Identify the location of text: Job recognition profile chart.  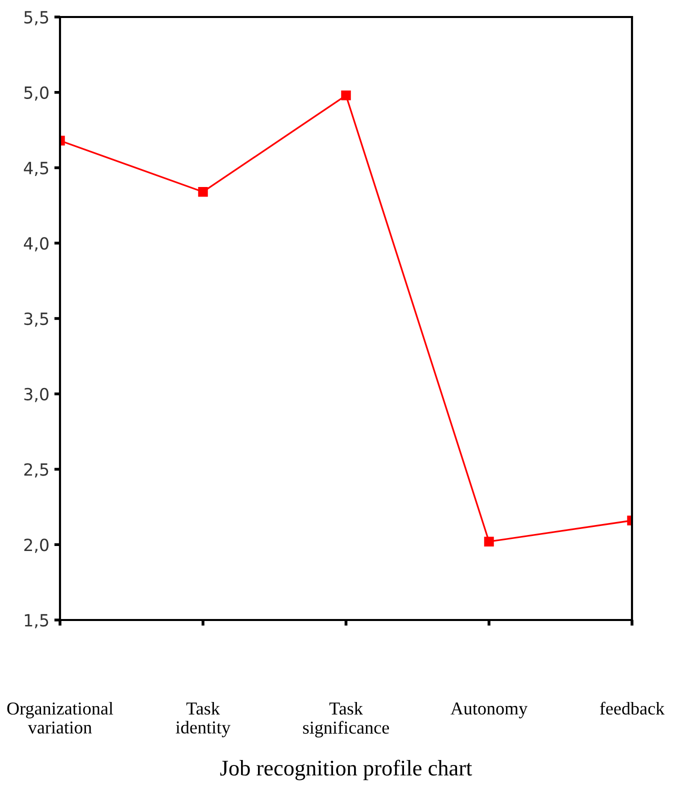
(346, 770).